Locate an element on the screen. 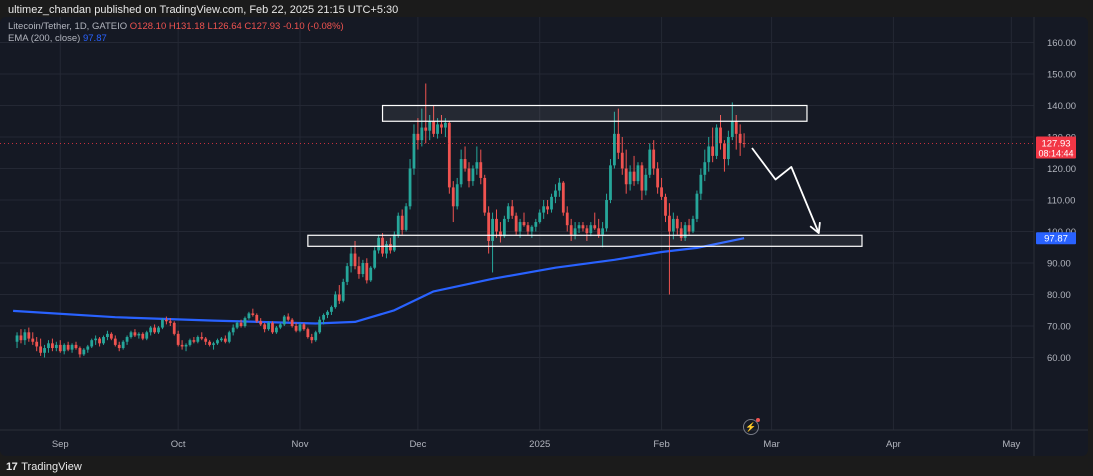 The height and width of the screenshot is (476, 1093). tradingview-logo: 17 is located at coordinates (12, 467).